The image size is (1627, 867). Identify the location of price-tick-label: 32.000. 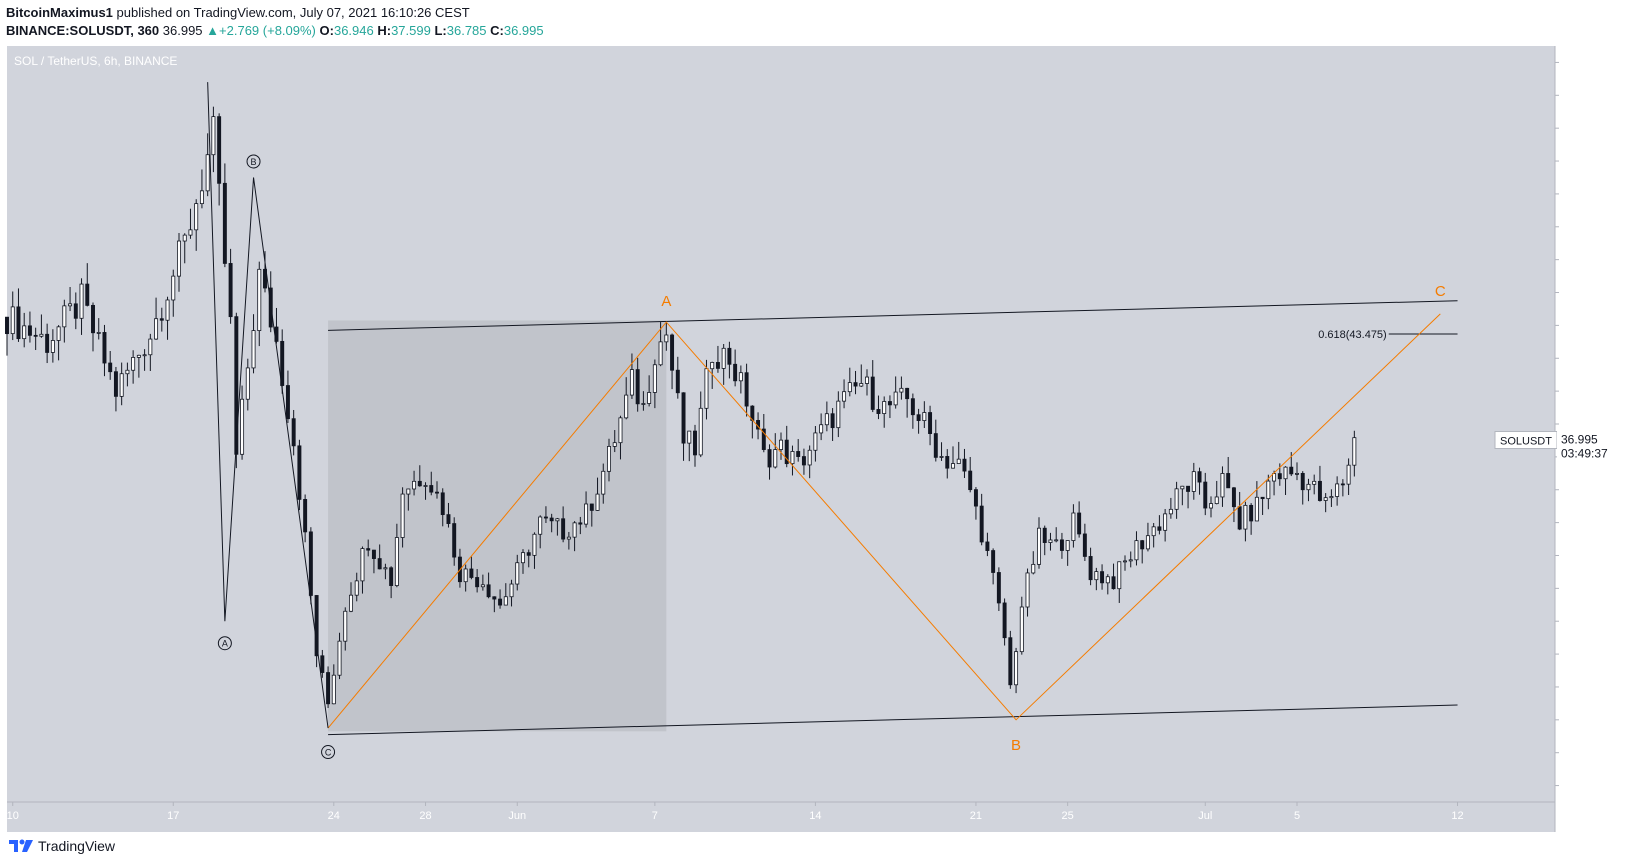
(1580, 524).